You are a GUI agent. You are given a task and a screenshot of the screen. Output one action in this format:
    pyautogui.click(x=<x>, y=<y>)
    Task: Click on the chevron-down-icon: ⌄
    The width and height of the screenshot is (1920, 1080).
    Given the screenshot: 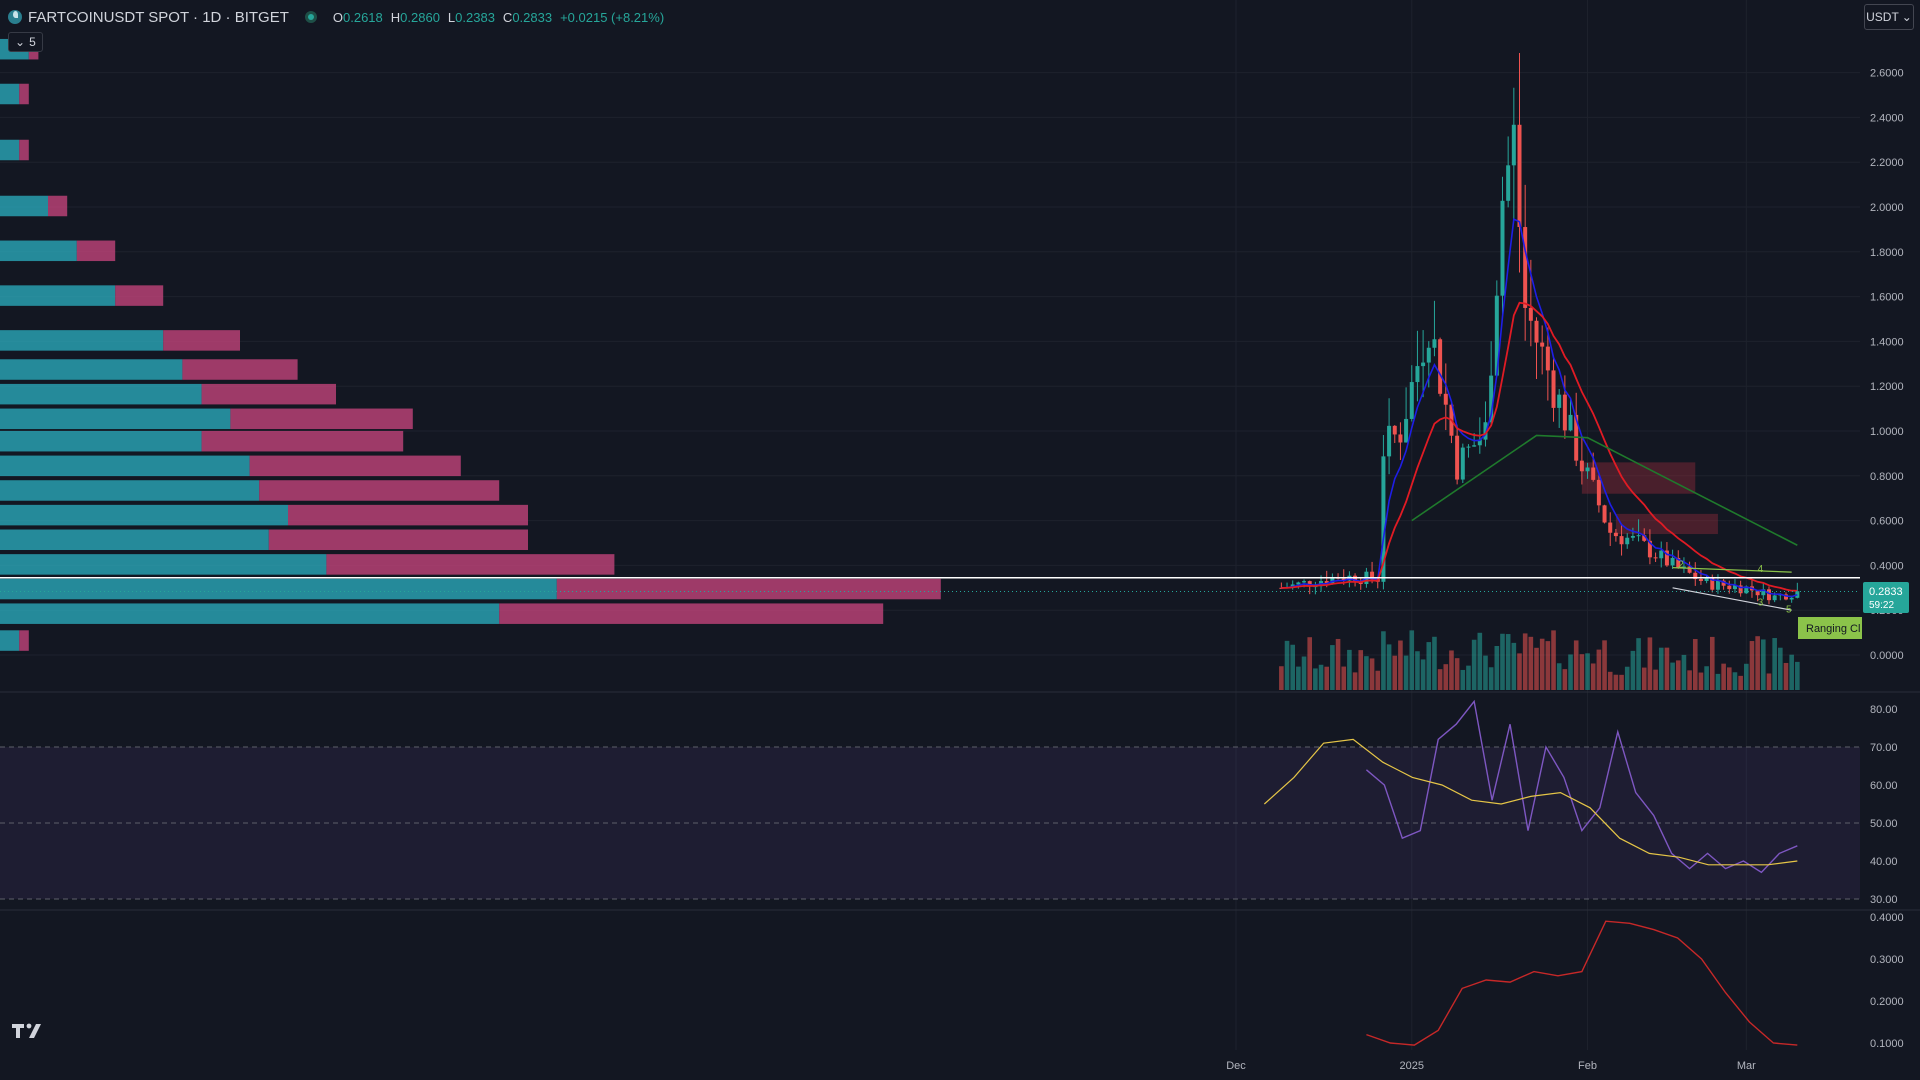 What is the action you would take?
    pyautogui.click(x=1906, y=17)
    